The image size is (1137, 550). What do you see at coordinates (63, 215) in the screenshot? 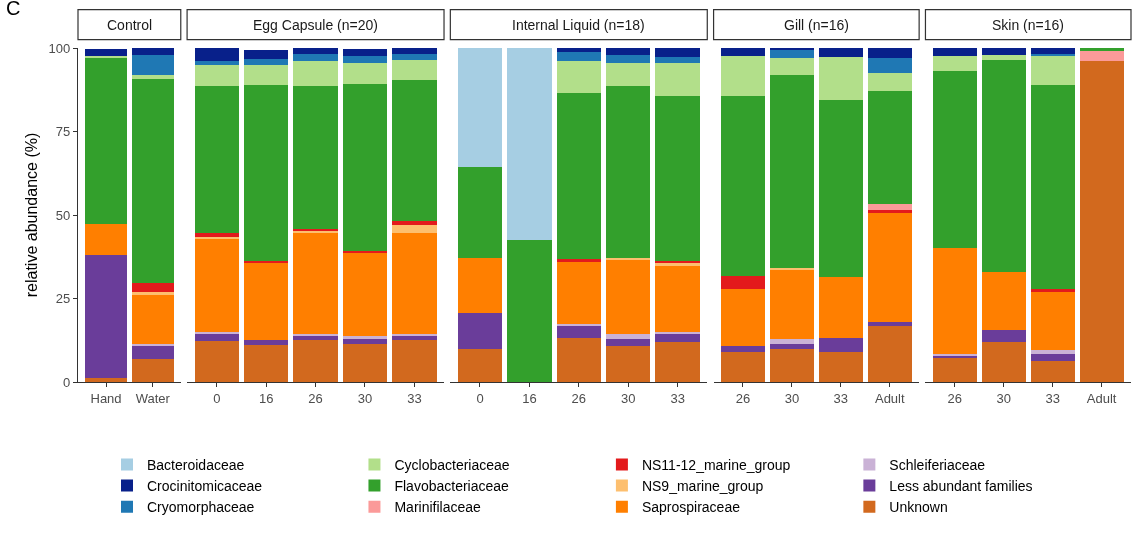
I see `y-tick-label: 50` at bounding box center [63, 215].